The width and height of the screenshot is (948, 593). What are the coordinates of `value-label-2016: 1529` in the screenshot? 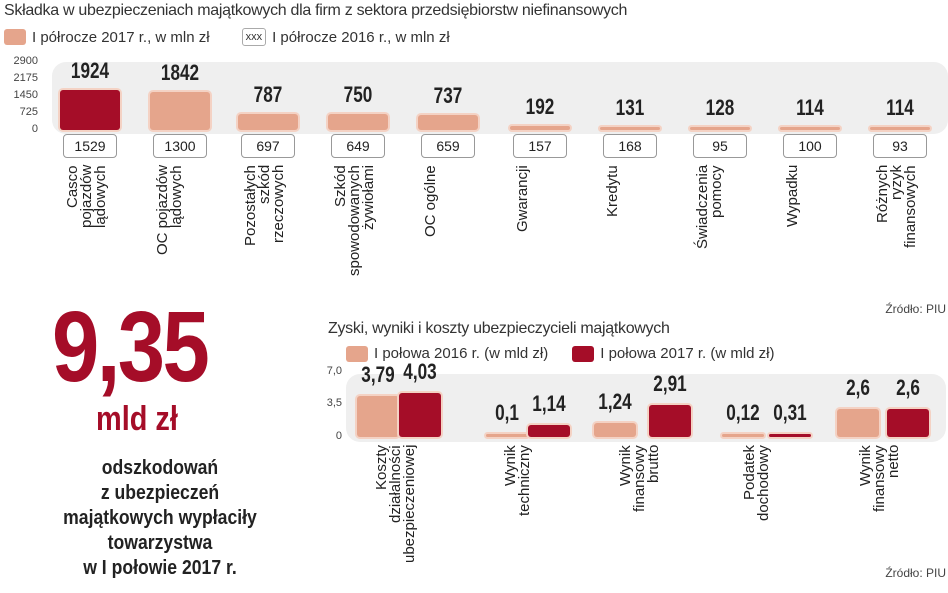 It's located at (90, 146).